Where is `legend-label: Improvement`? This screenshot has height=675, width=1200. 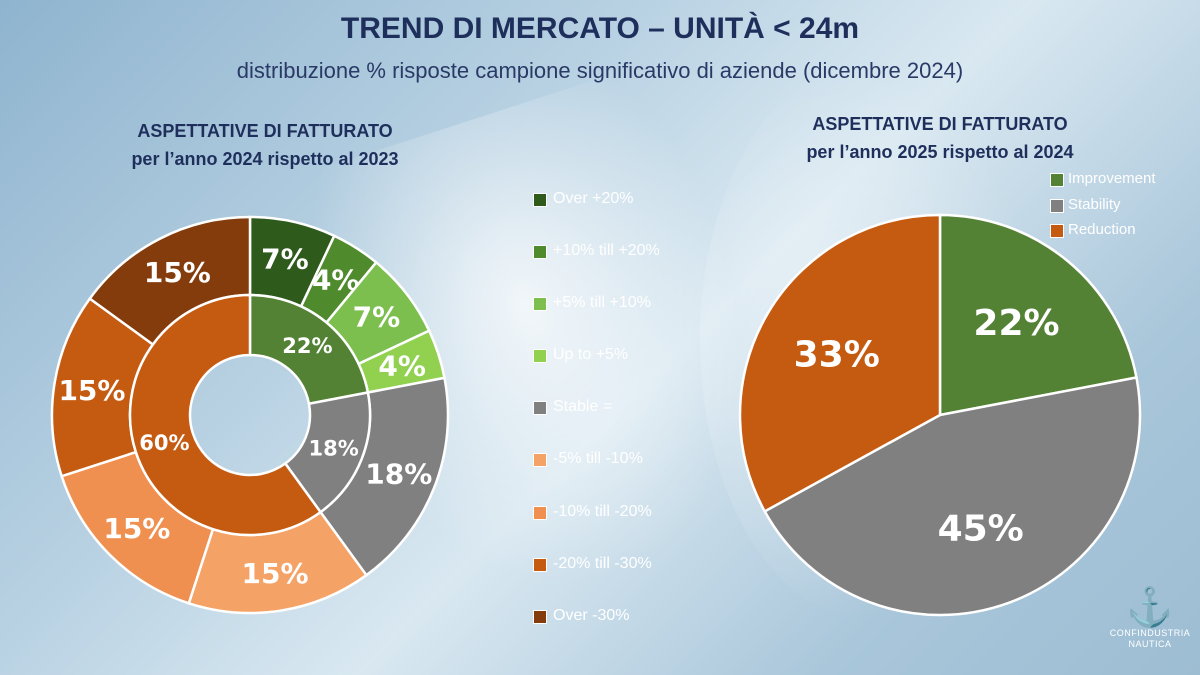
legend-label: Improvement is located at coordinates (1112, 178).